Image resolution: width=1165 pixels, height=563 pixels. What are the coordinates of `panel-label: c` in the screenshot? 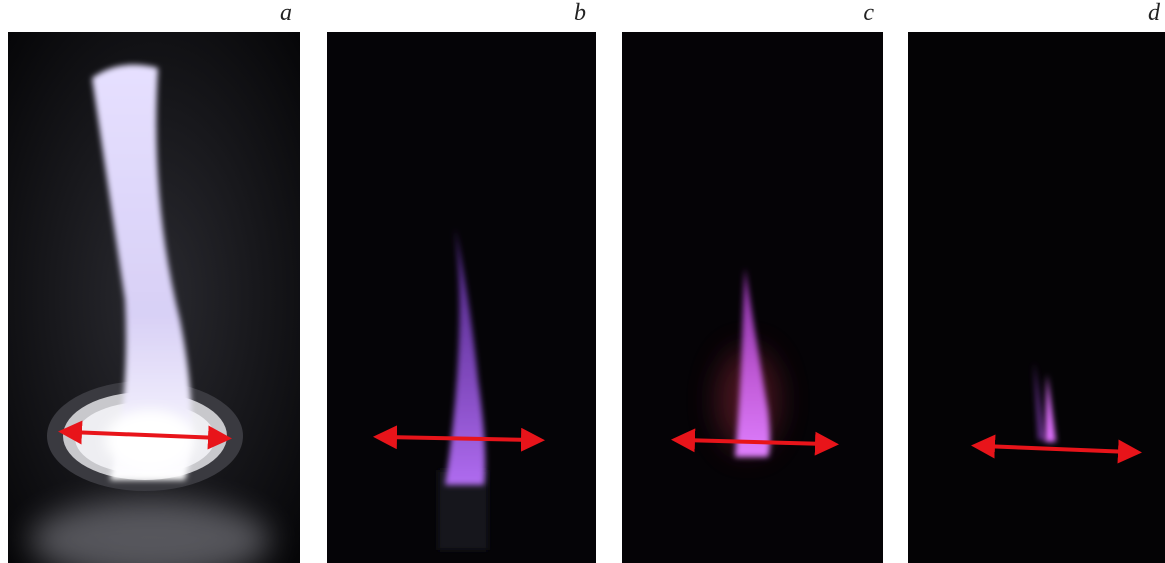 It's located at (868, 13).